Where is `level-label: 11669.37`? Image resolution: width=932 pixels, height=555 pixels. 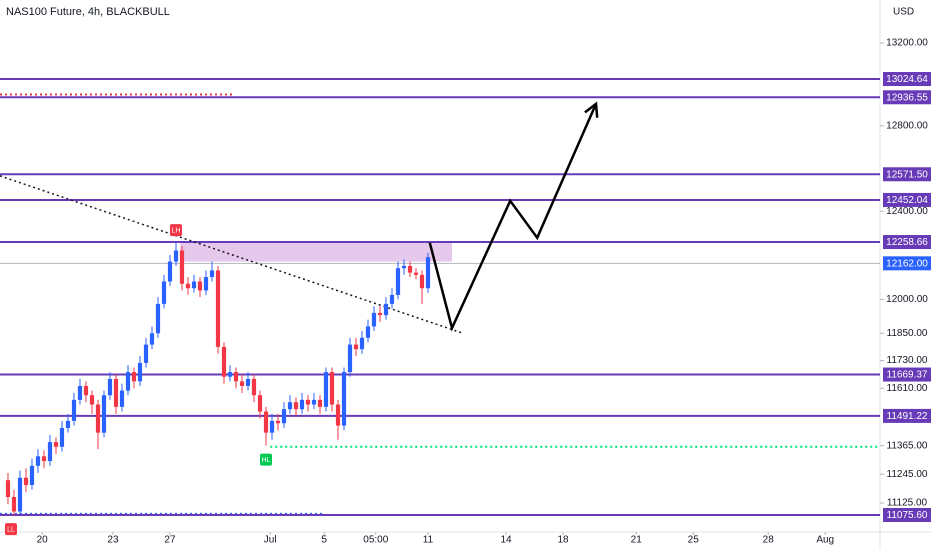 level-label: 11669.37 is located at coordinates (907, 375).